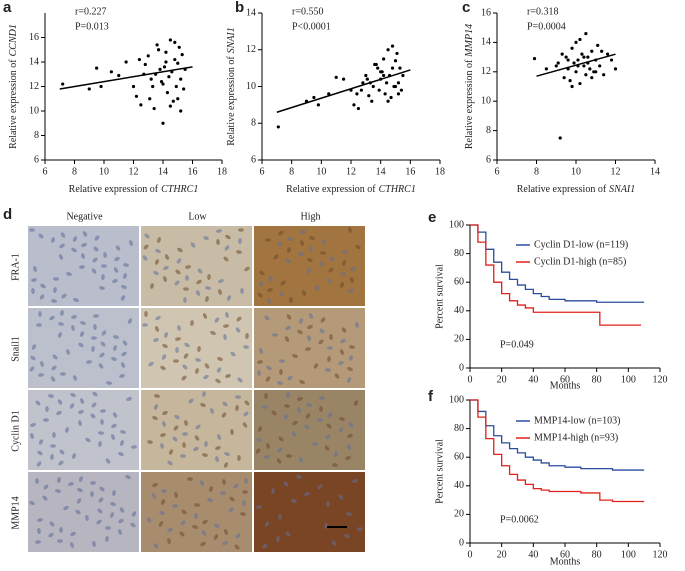 The height and width of the screenshot is (571, 685). What do you see at coordinates (239, 8) in the screenshot?
I see `panel-letter: b` at bounding box center [239, 8].